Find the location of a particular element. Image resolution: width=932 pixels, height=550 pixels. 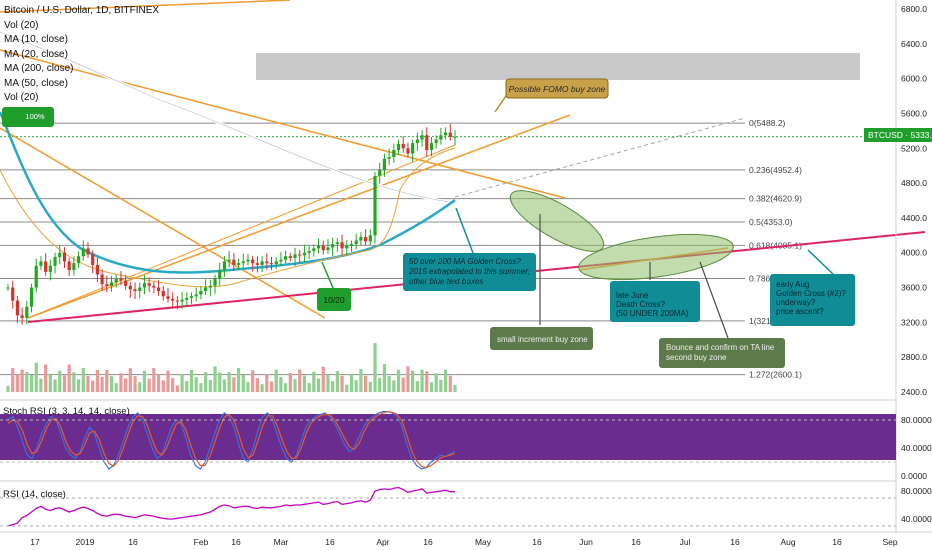

stoch-series-k is located at coordinates (231, 440).